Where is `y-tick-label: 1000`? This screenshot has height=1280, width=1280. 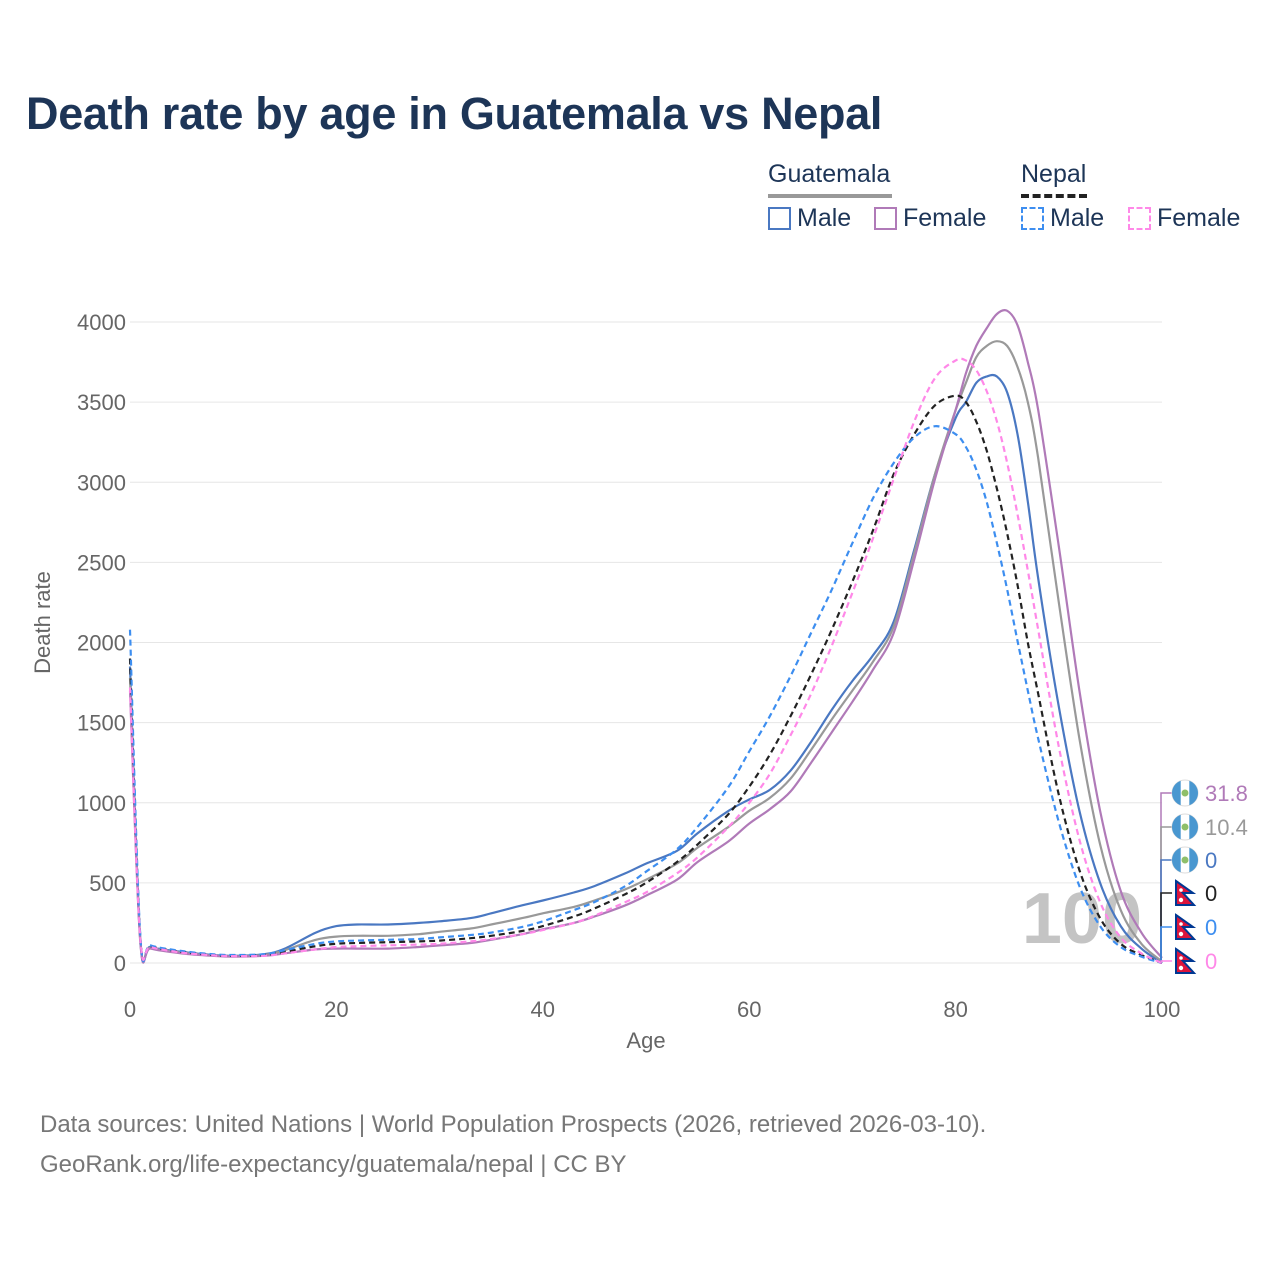
y-tick-label: 1000 is located at coordinates (101, 803).